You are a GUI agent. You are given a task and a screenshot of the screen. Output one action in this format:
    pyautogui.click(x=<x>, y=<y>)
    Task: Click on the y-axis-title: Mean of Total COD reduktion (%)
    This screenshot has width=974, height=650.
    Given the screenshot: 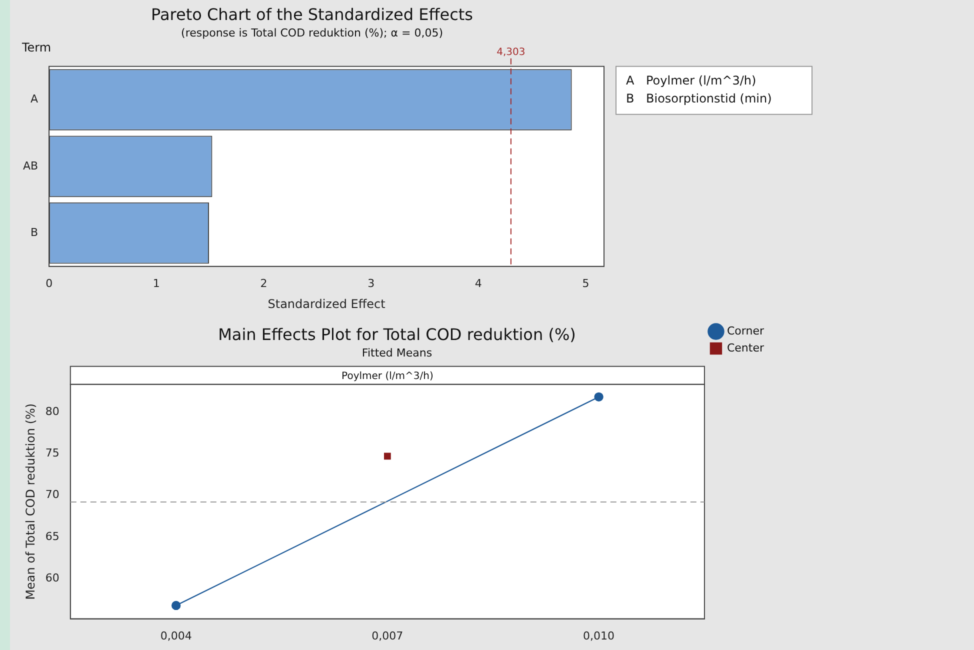 What is the action you would take?
    pyautogui.click(x=30, y=501)
    